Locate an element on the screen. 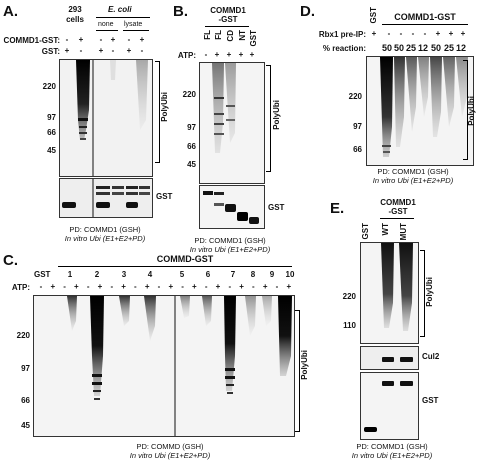  panel-d-gst-lane: GST is located at coordinates (373, 15).